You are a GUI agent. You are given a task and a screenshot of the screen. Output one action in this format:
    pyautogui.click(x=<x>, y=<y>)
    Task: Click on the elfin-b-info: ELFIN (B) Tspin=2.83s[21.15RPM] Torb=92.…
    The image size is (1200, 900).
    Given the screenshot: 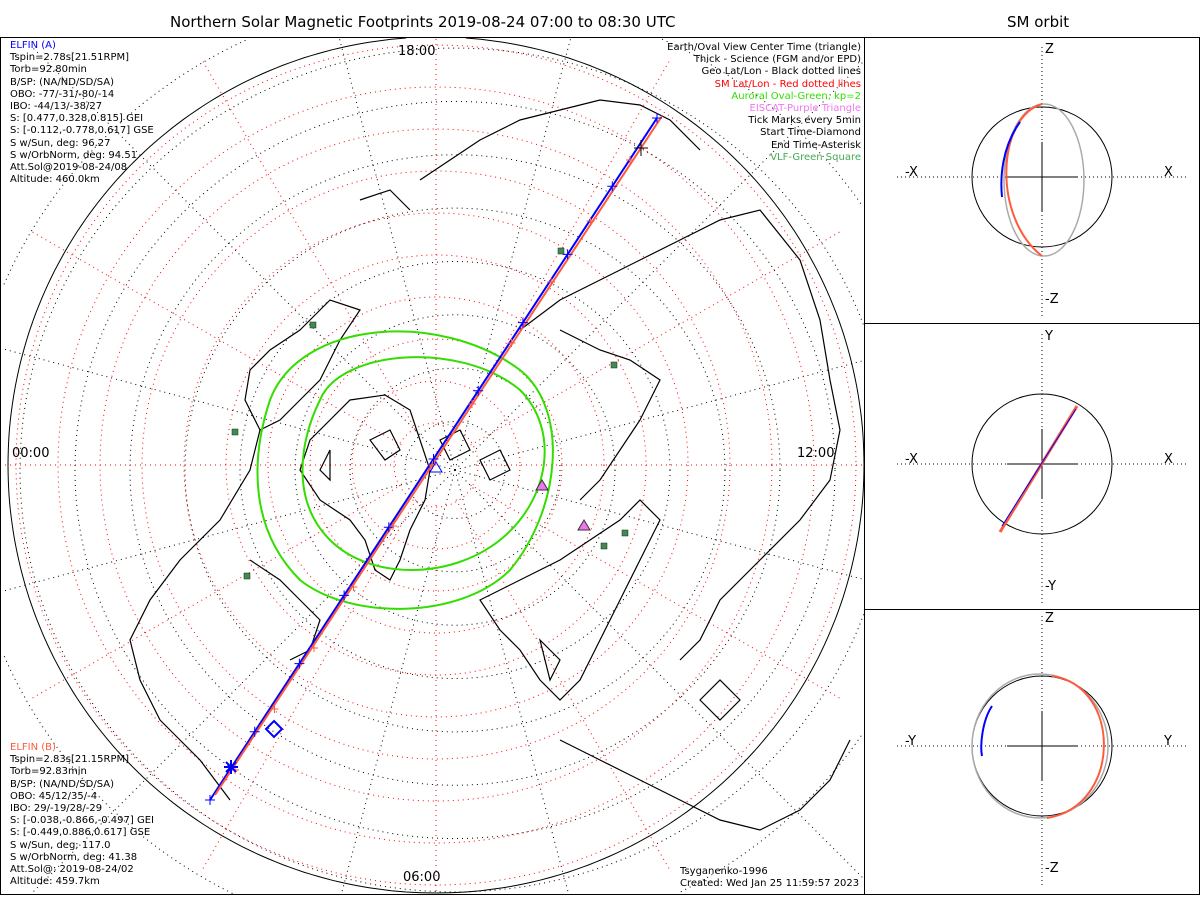 What is the action you would take?
    pyautogui.click(x=82, y=815)
    